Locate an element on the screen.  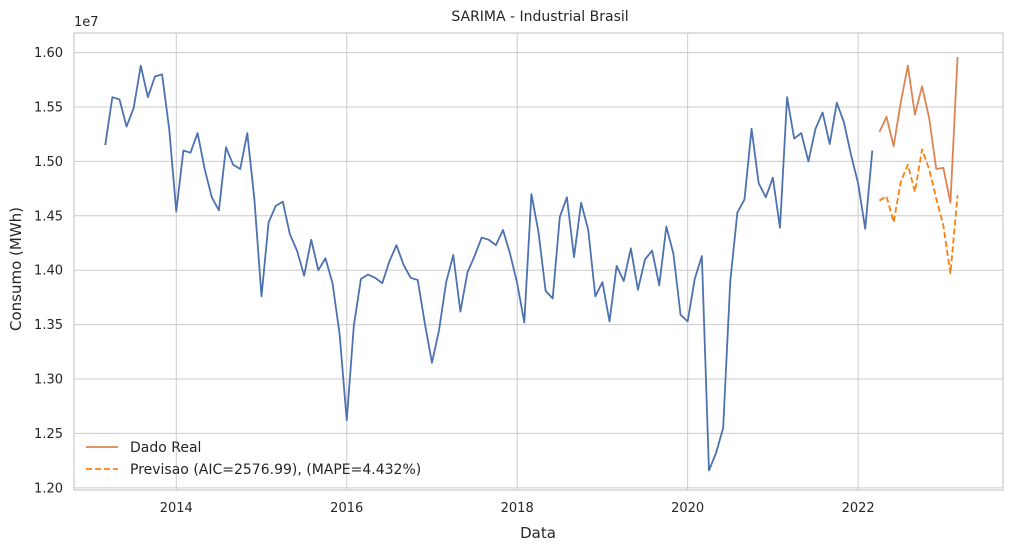
x-tick-label: 2020 is located at coordinates (687, 508).